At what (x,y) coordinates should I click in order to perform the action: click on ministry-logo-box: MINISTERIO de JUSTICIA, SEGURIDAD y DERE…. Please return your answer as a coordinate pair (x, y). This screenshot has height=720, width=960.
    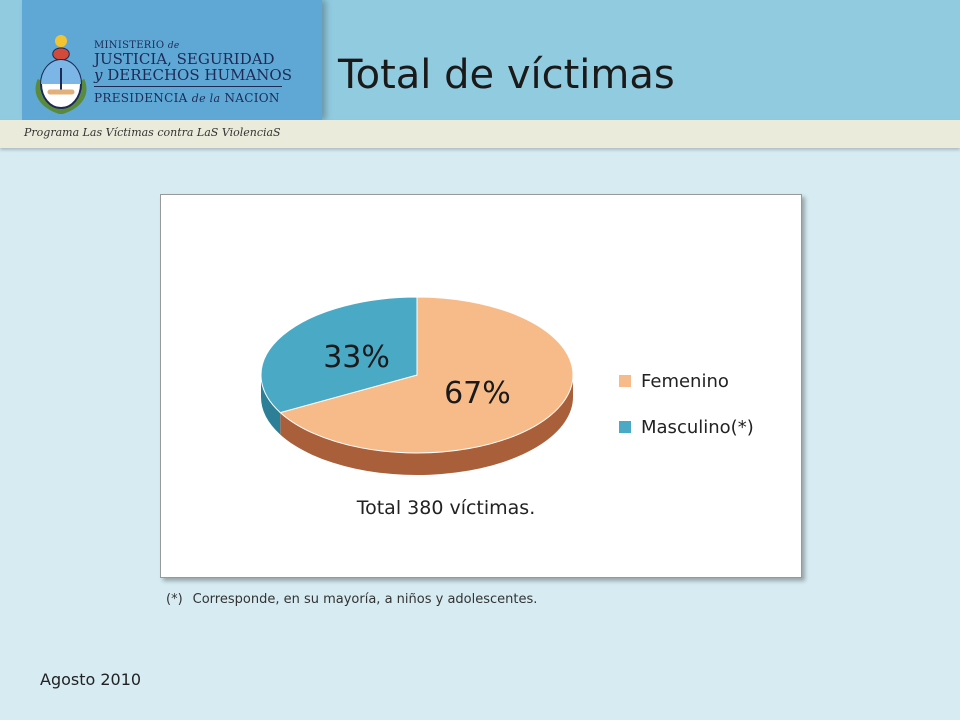
    Looking at the image, I should click on (172, 60).